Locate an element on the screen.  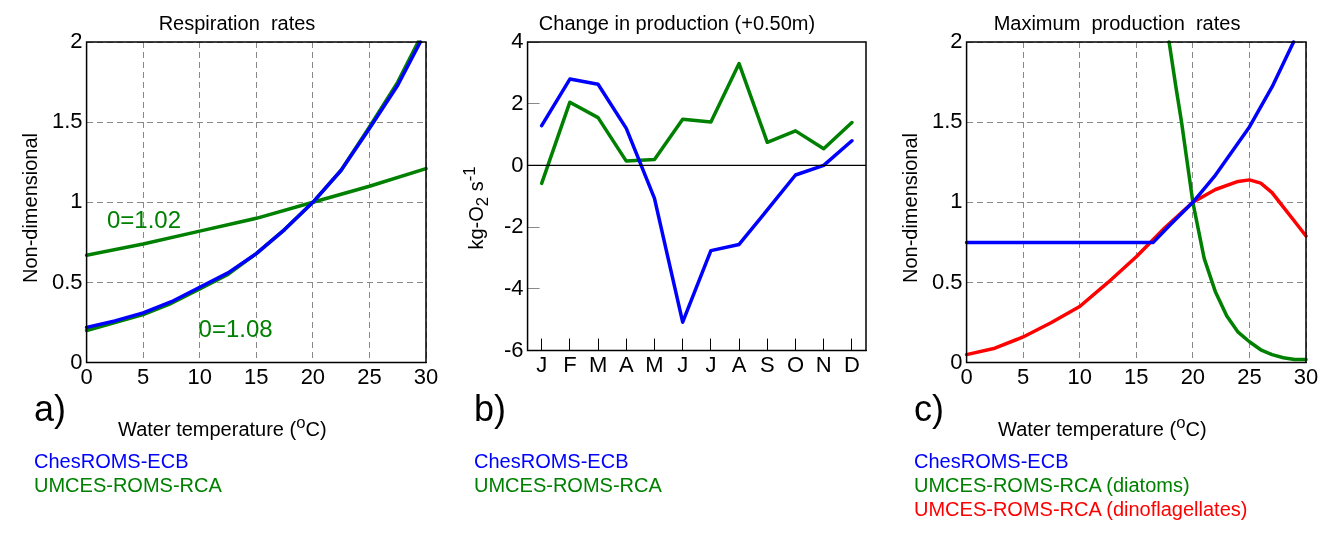
x-tick-label: F is located at coordinates (570, 364).